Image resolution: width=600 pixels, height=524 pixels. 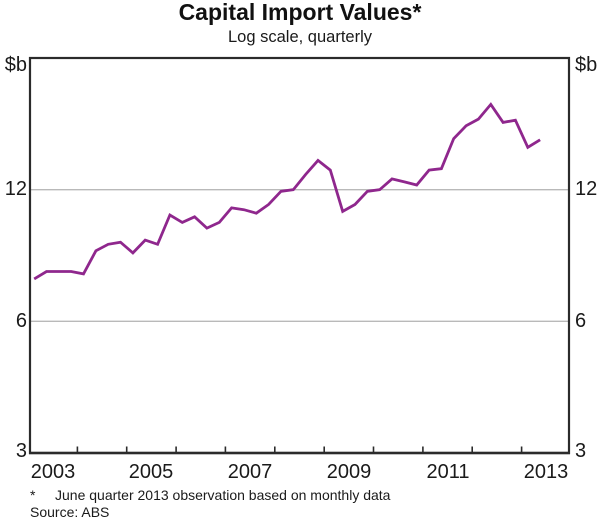 I want to click on x-axis-label-2011: 2011, so click(x=448, y=472).